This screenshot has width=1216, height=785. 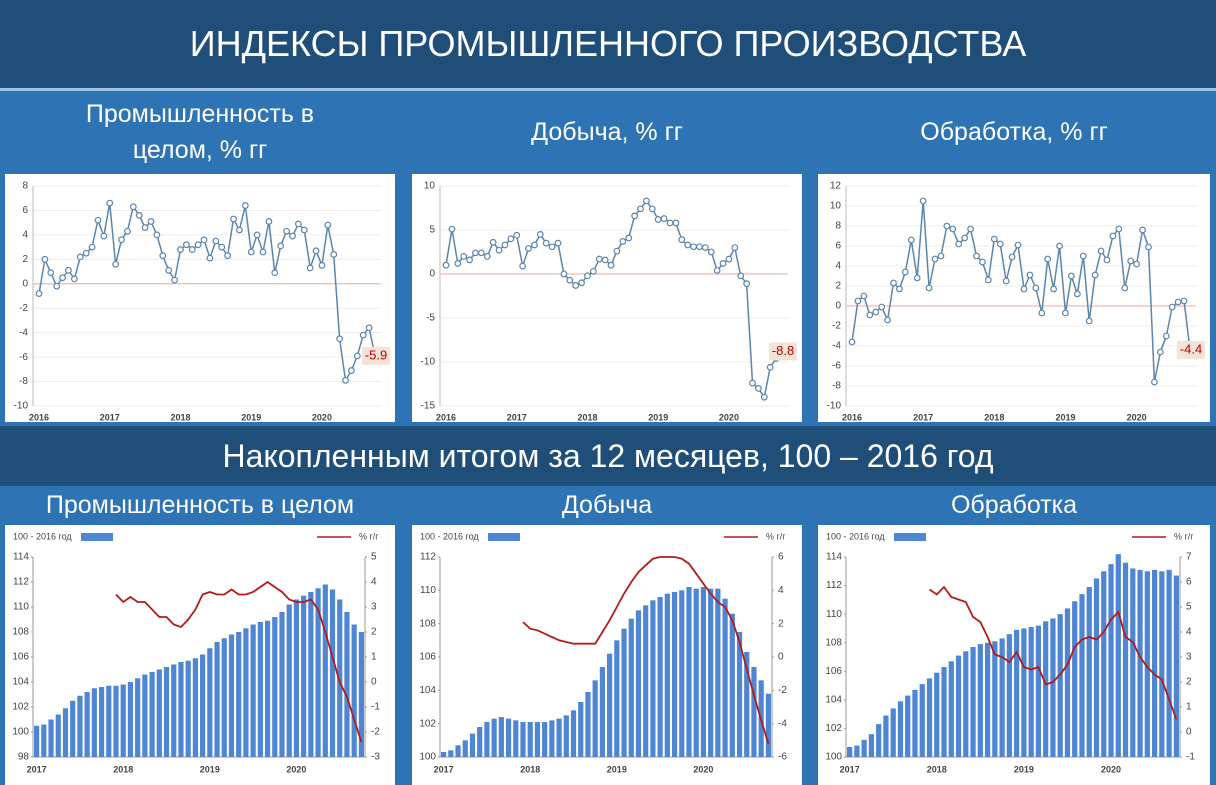 I want to click on y2-tick-label: 6, so click(x=781, y=557).